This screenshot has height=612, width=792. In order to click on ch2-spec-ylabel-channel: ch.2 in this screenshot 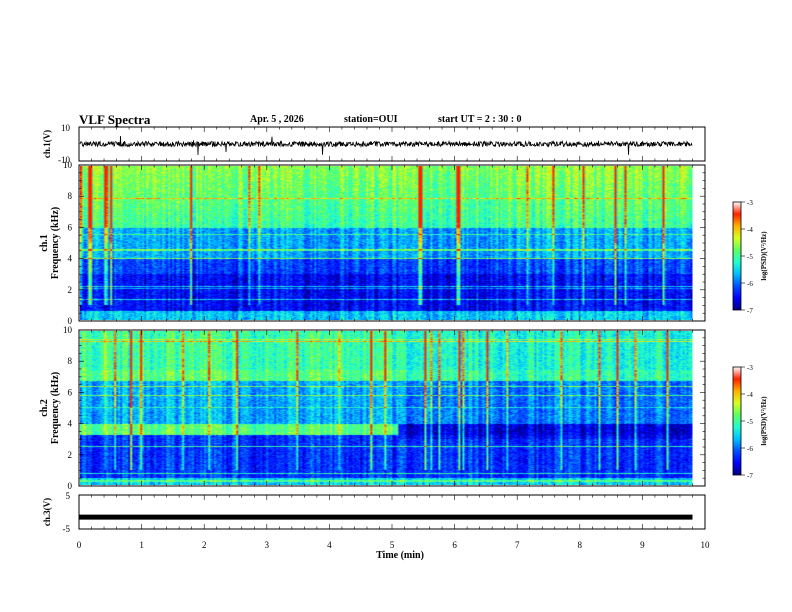, I will do `click(44, 408)`.